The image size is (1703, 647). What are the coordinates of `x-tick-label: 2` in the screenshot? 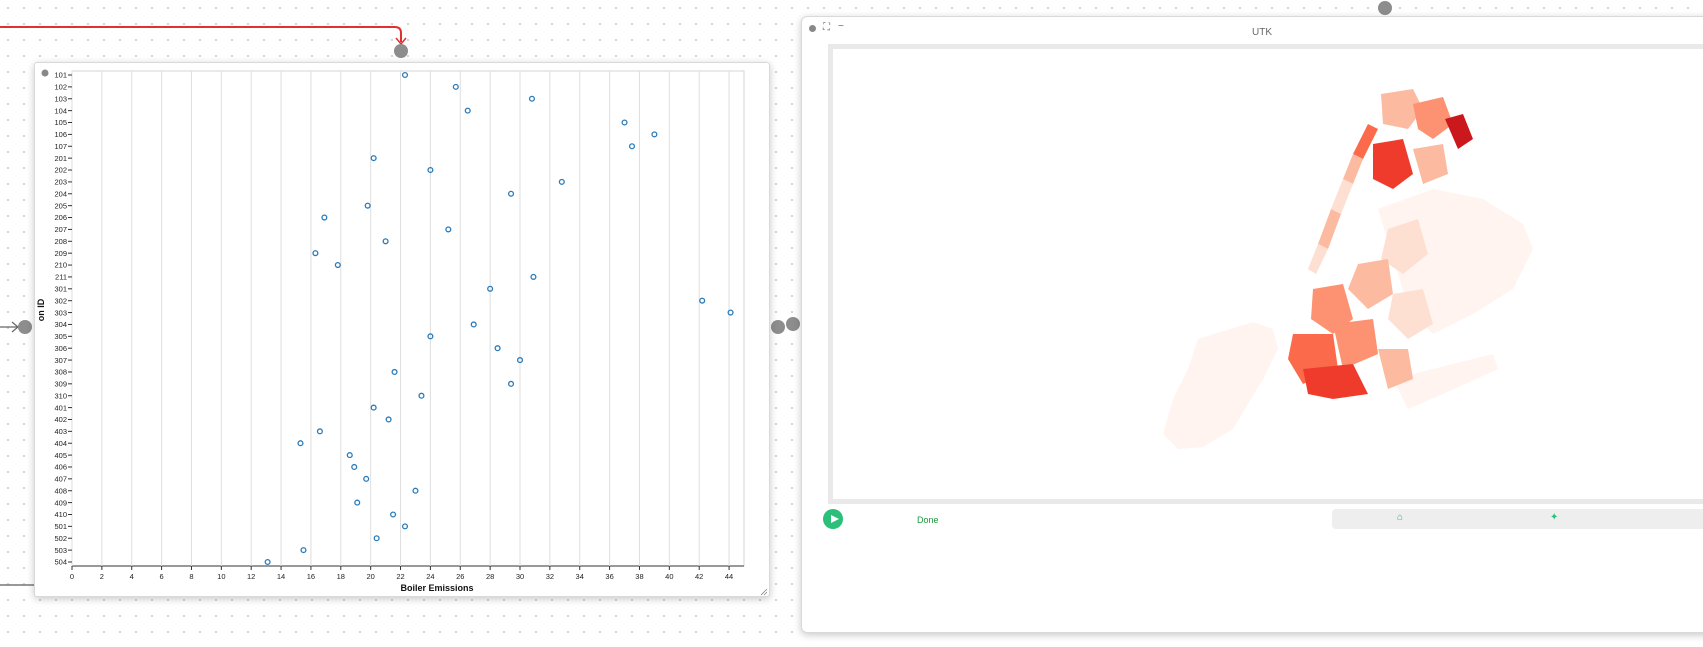 It's located at (102, 576).